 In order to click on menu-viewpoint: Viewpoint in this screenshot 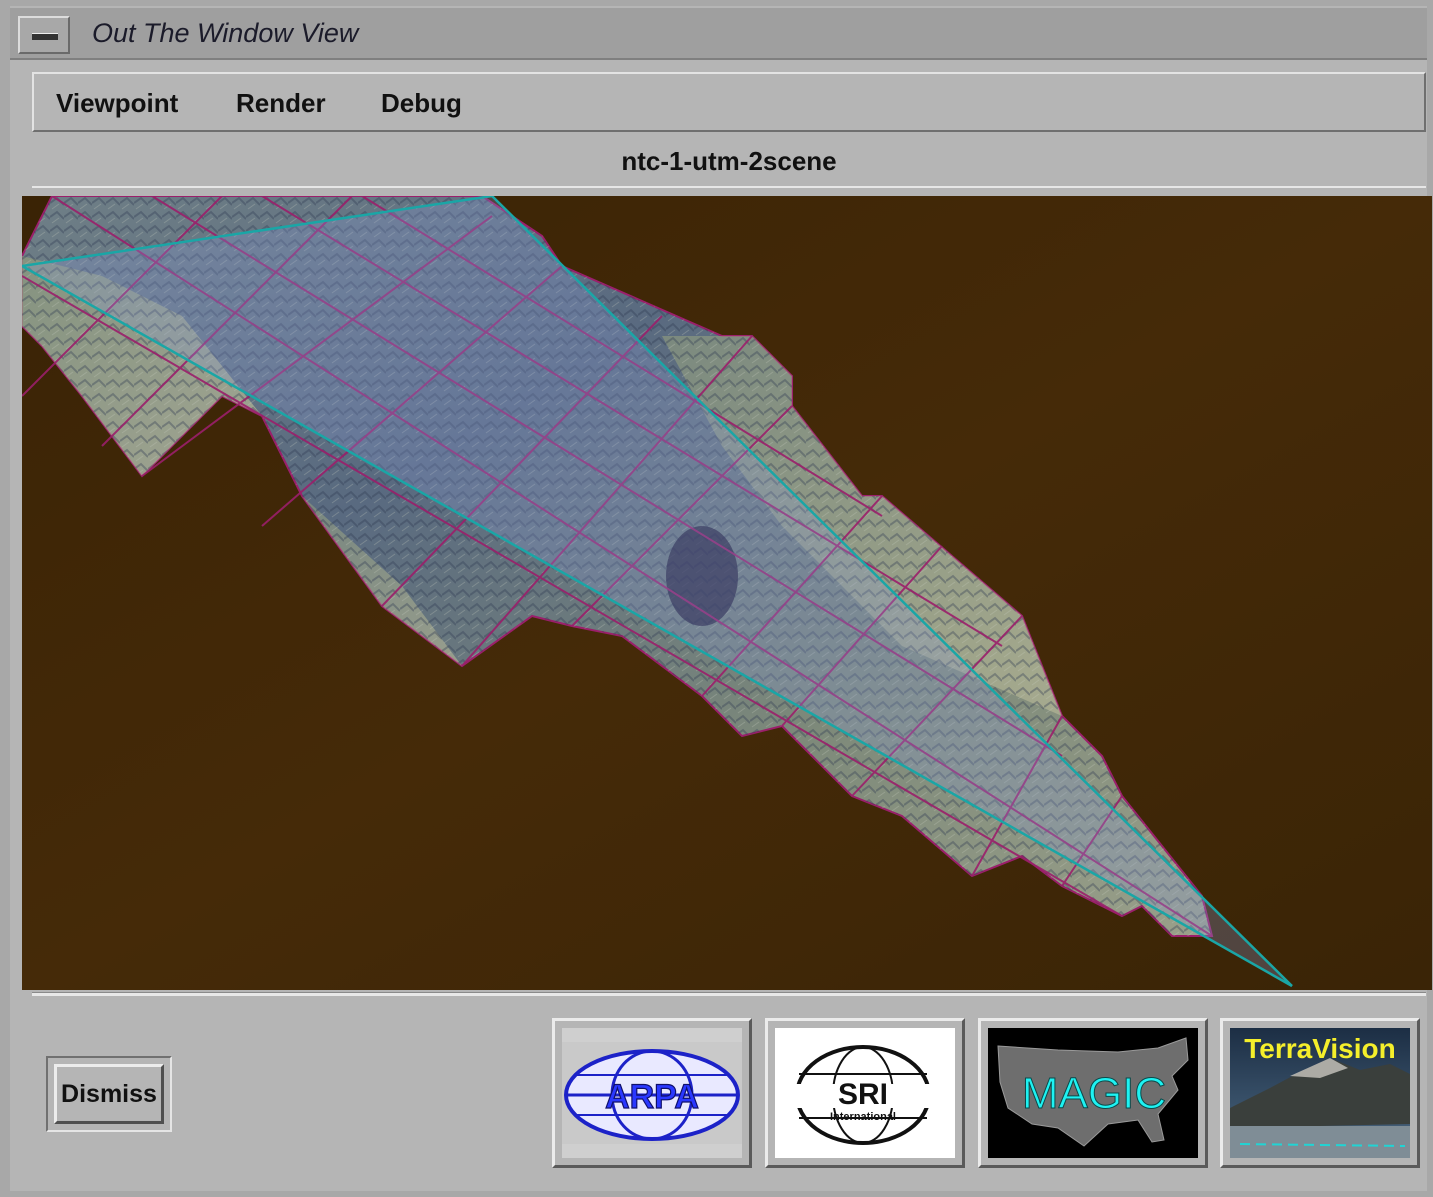, I will do `click(117, 103)`.